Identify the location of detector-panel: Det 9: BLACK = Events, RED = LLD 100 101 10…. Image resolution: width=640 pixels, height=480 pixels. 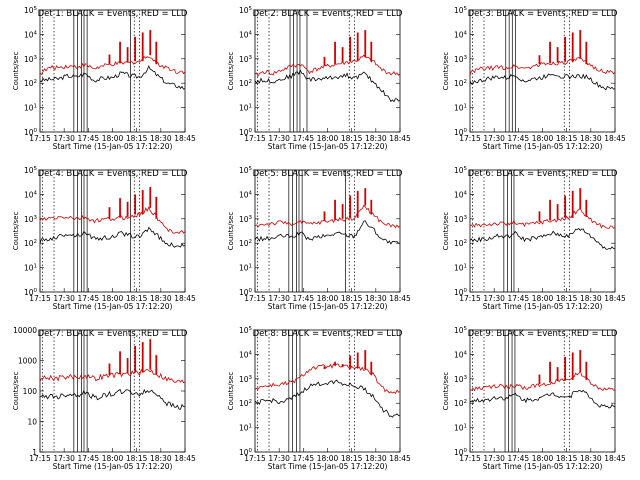
(534, 398).